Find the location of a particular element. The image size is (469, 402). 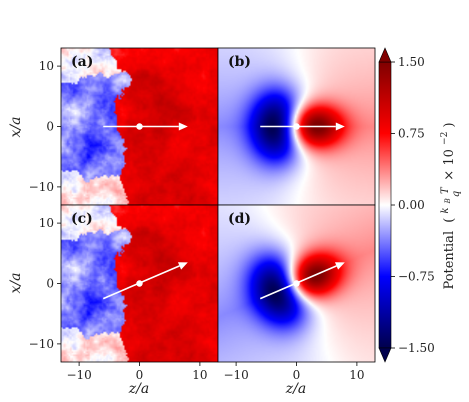

colorbar-label: Potential ( k B T q × 10 −2 ) is located at coordinates (449, 205).